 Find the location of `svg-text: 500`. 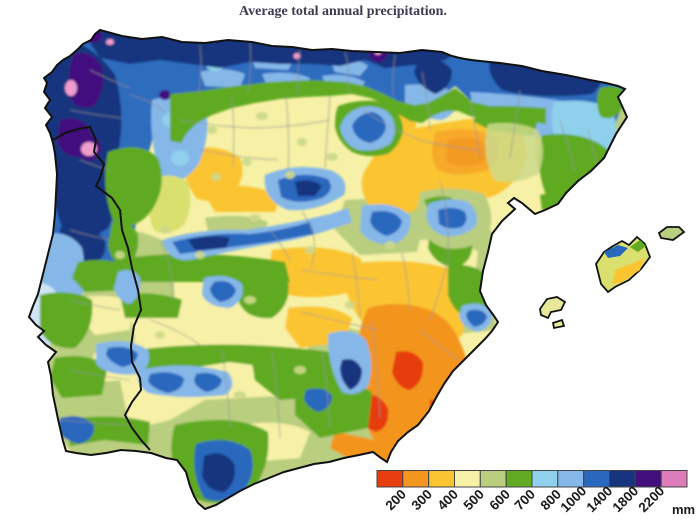

svg-text: 500 is located at coordinates (474, 500).